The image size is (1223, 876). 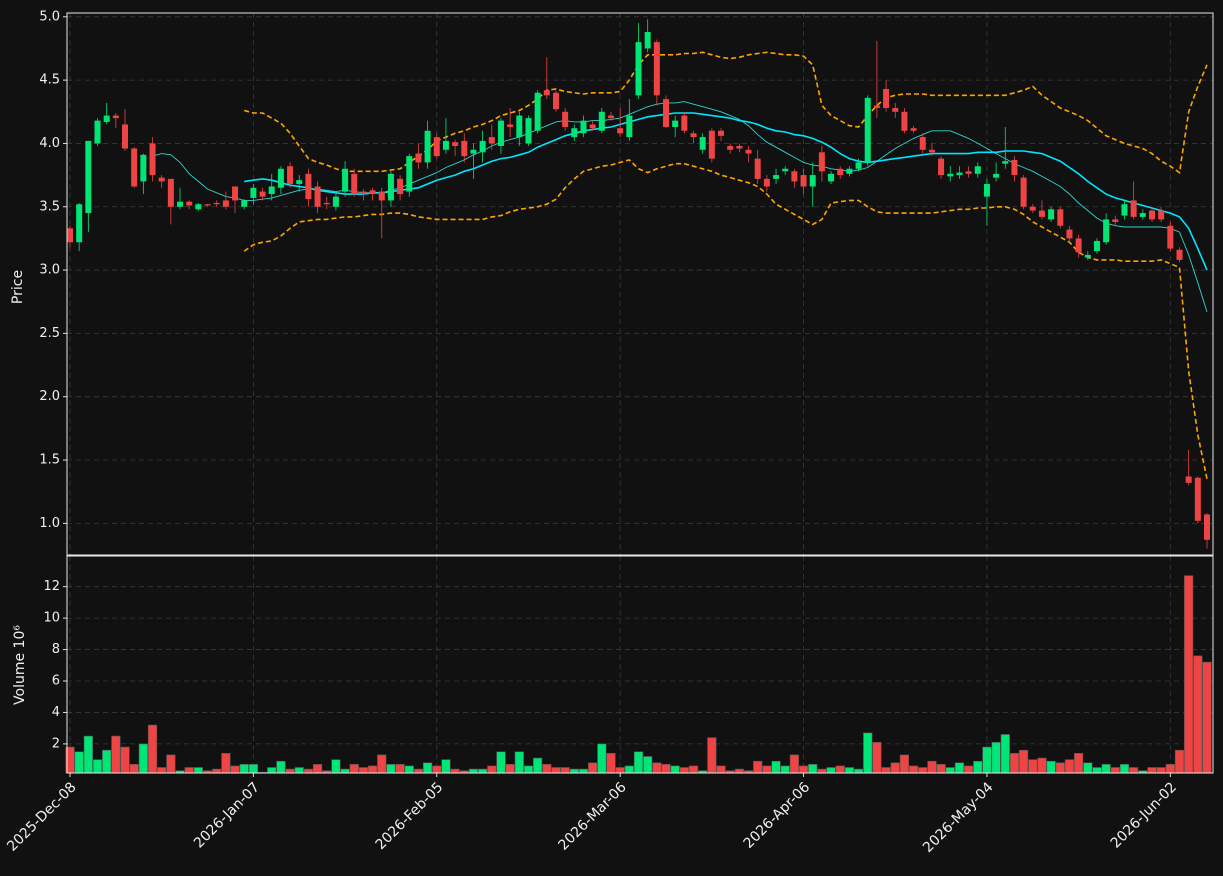 What do you see at coordinates (49, 206) in the screenshot?
I see `y-tick-label: 3.5` at bounding box center [49, 206].